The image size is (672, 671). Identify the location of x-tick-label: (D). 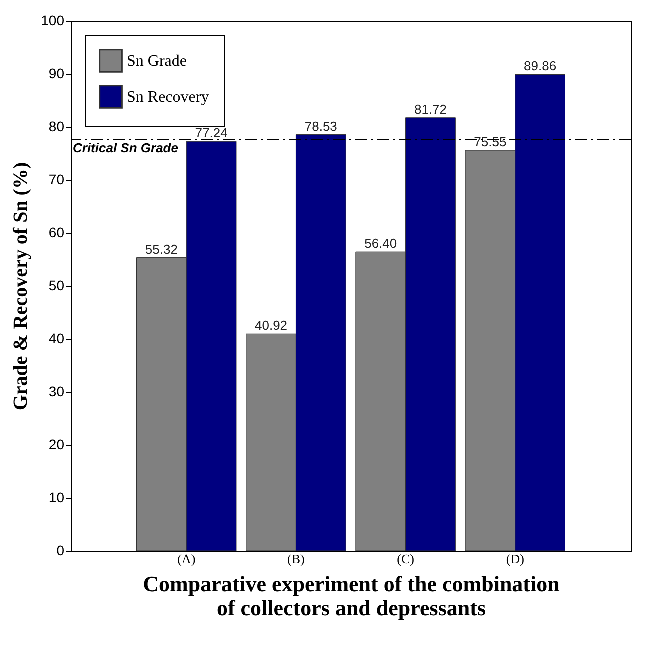
(515, 559).